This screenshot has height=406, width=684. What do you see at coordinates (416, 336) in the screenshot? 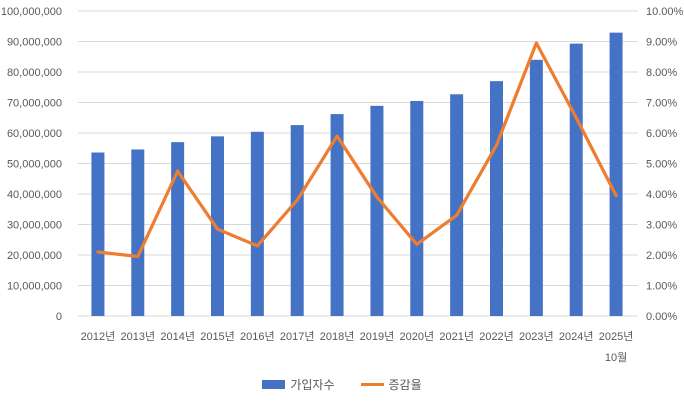
I see `x-axis-label: 2020년` at bounding box center [416, 336].